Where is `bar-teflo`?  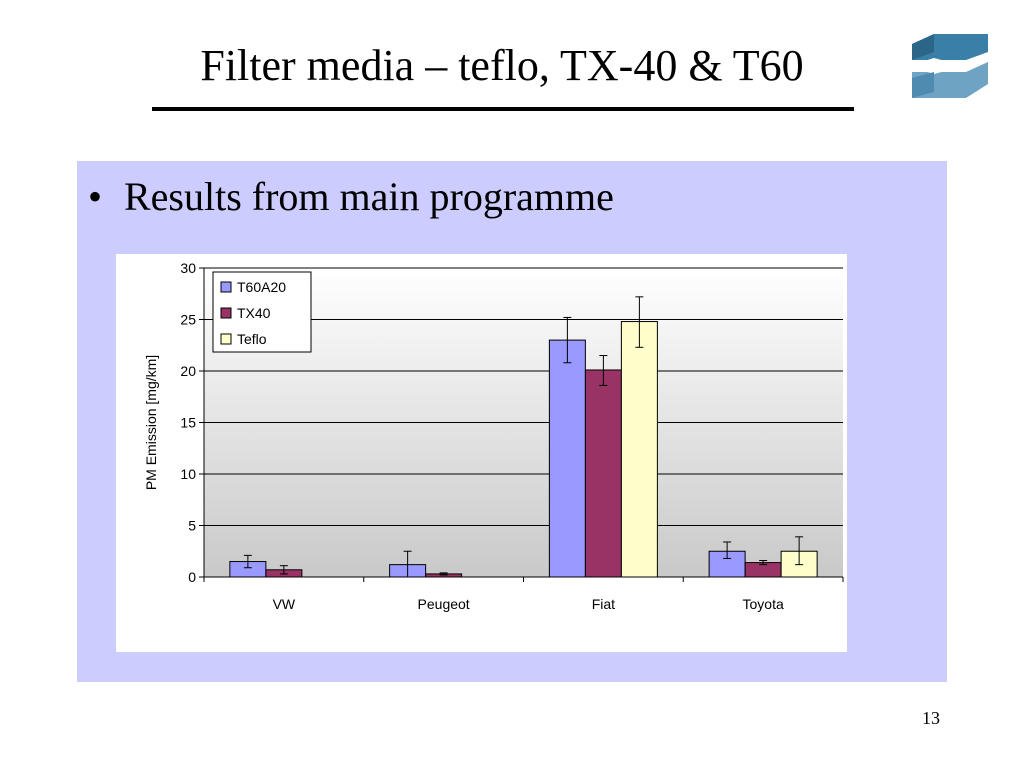
bar-teflo is located at coordinates (639, 449).